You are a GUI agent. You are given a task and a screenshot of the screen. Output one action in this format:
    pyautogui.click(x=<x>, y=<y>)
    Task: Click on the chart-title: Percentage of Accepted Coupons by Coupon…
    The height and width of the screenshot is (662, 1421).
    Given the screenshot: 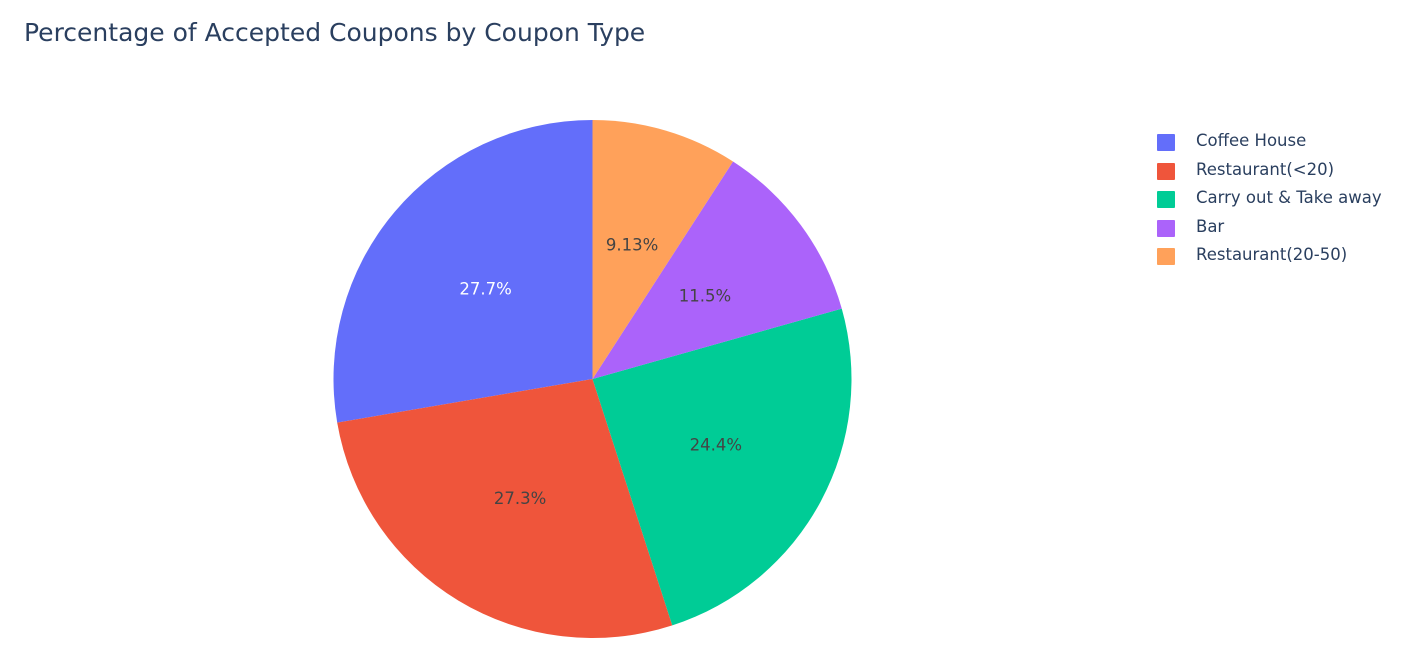 What is the action you would take?
    pyautogui.click(x=335, y=32)
    